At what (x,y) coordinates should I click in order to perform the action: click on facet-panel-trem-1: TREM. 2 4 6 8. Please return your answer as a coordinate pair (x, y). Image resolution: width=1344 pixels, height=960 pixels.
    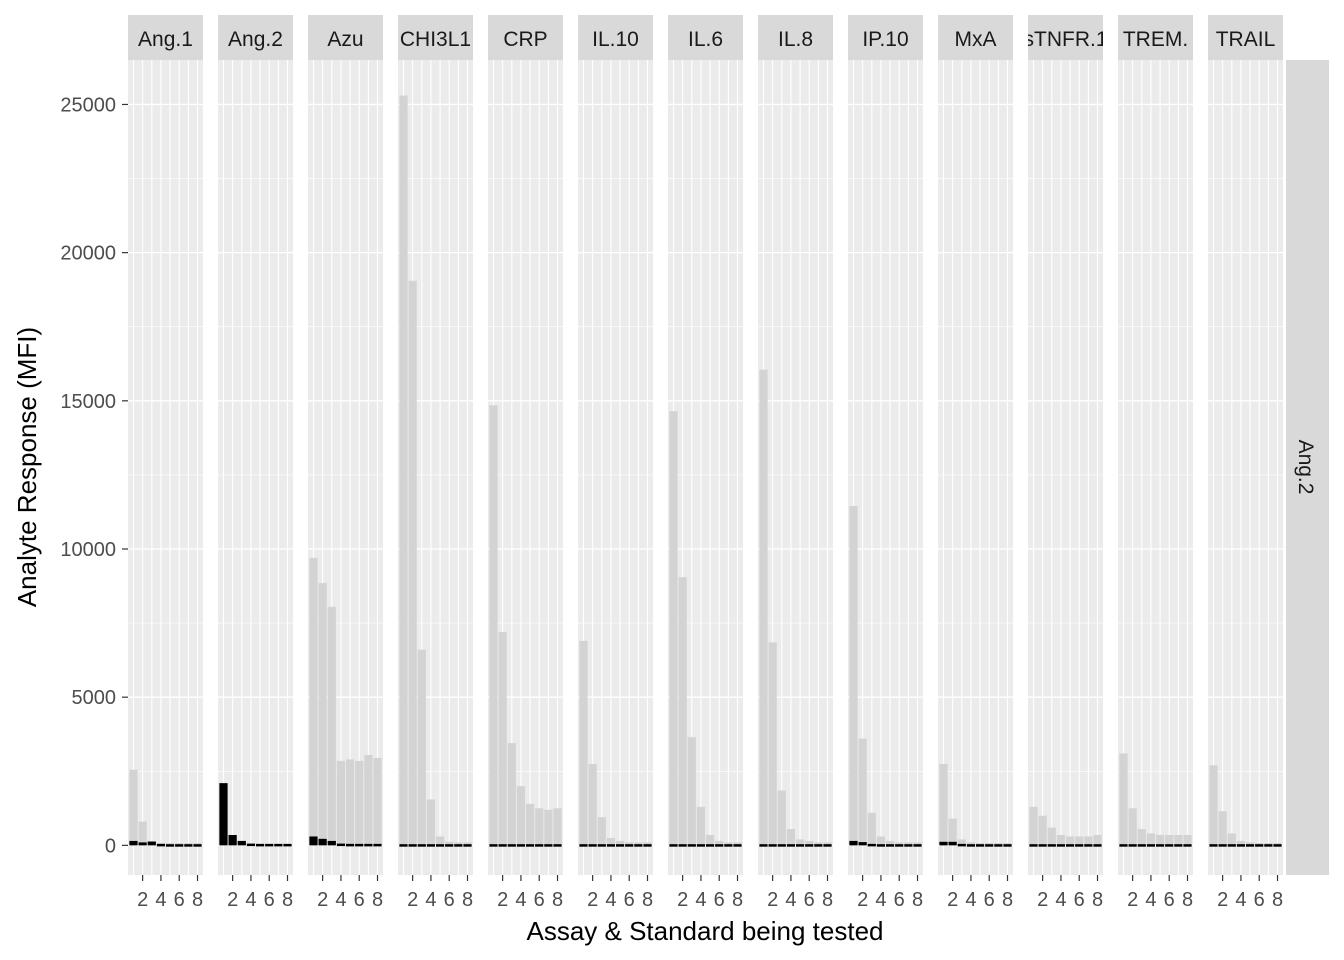
    Looking at the image, I should click on (1155, 463).